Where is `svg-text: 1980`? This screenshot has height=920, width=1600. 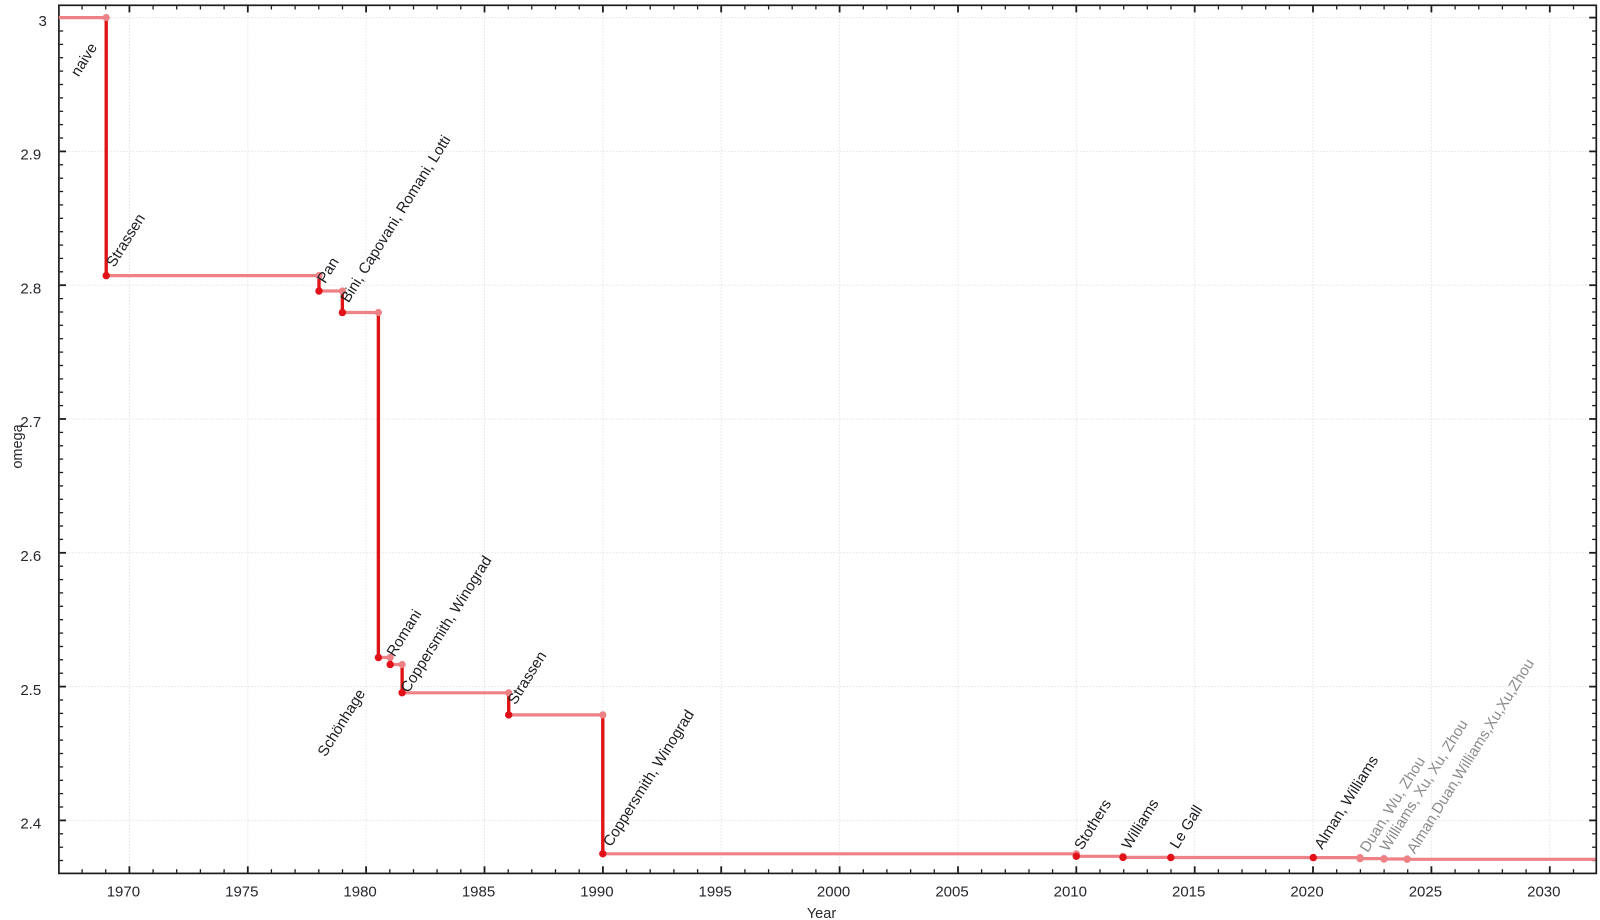
svg-text: 1980 is located at coordinates (359, 892).